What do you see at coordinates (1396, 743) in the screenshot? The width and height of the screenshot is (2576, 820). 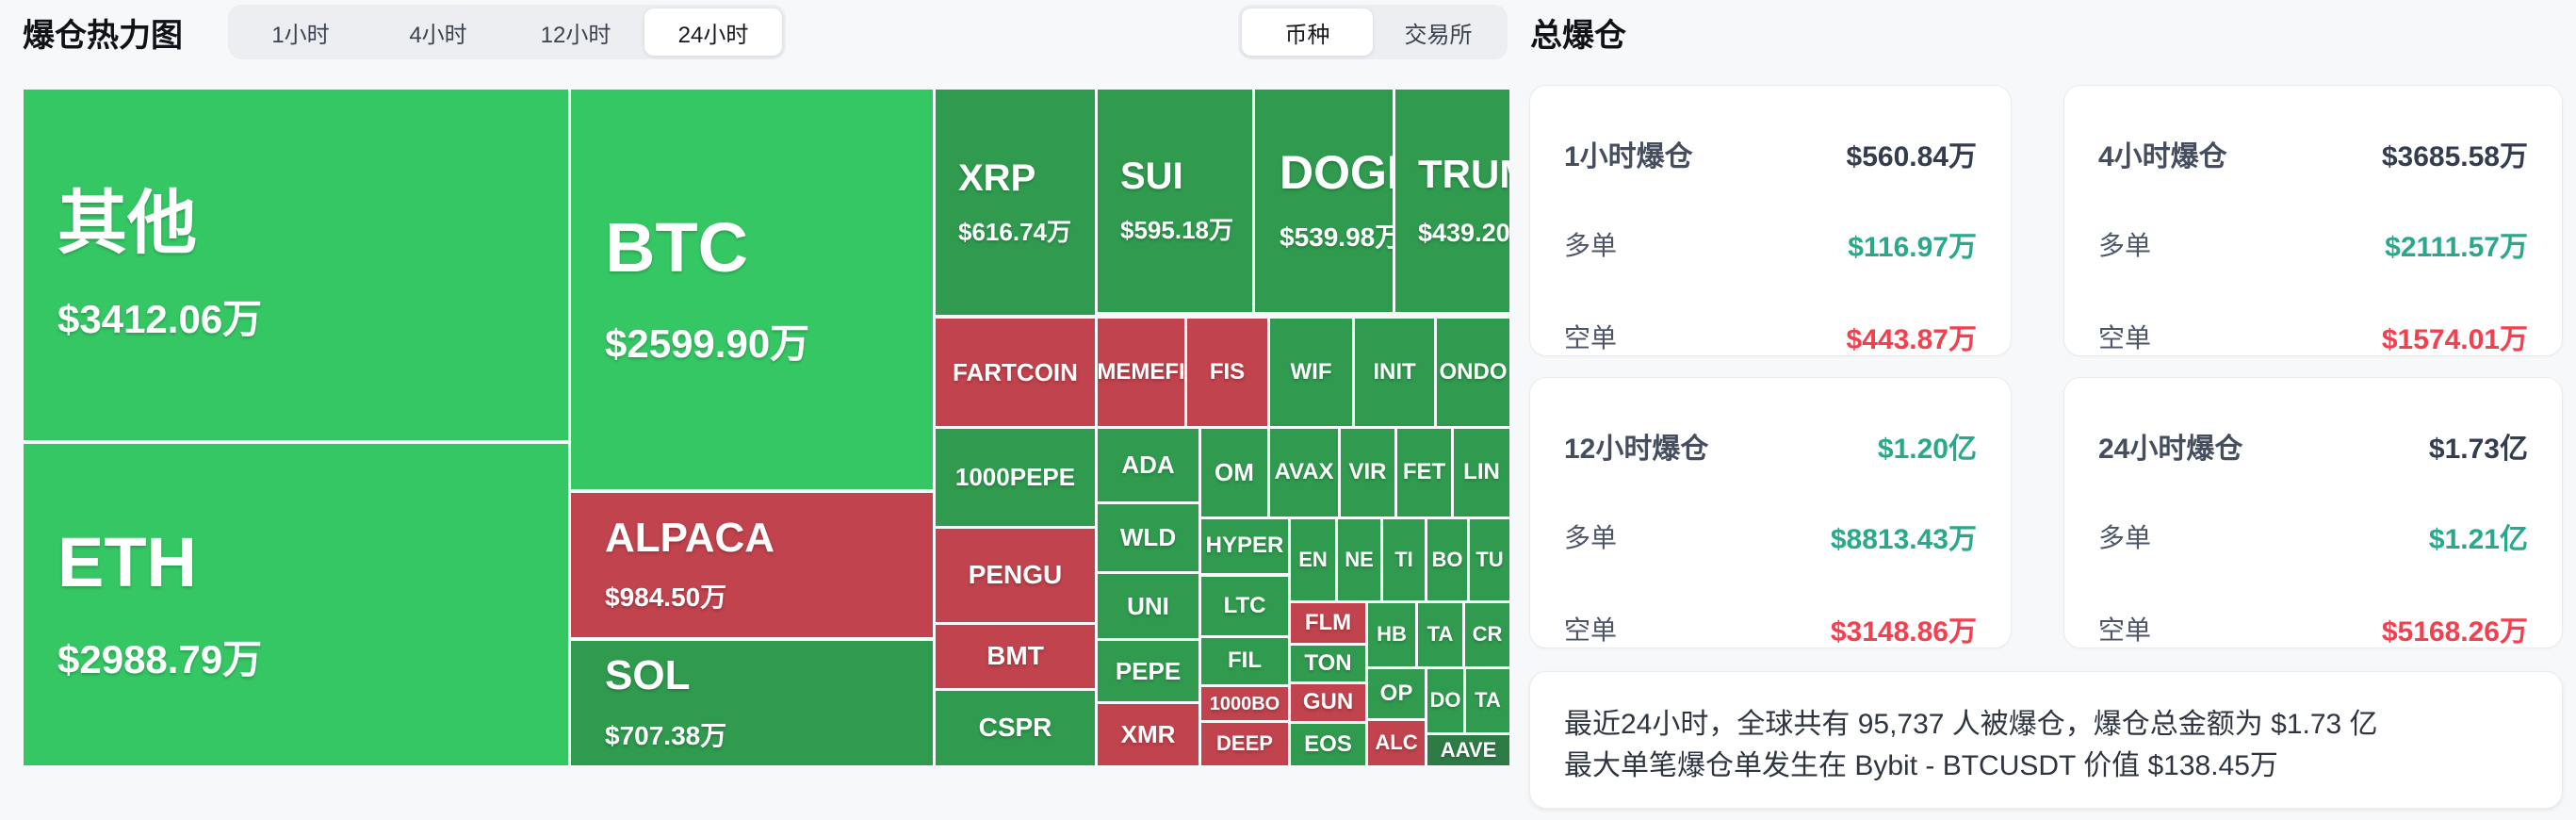 I see `tile-ALC: ALC` at bounding box center [1396, 743].